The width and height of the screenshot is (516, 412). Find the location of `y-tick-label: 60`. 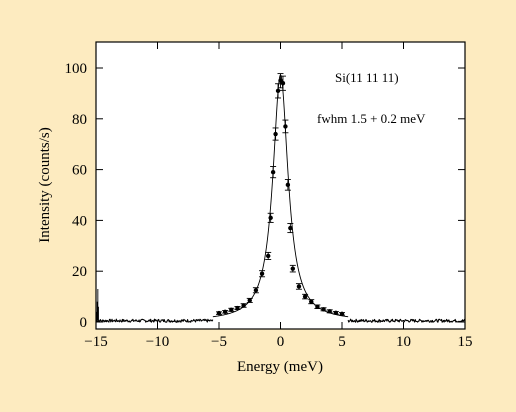

y-tick-label: 60 is located at coordinates (79, 171).